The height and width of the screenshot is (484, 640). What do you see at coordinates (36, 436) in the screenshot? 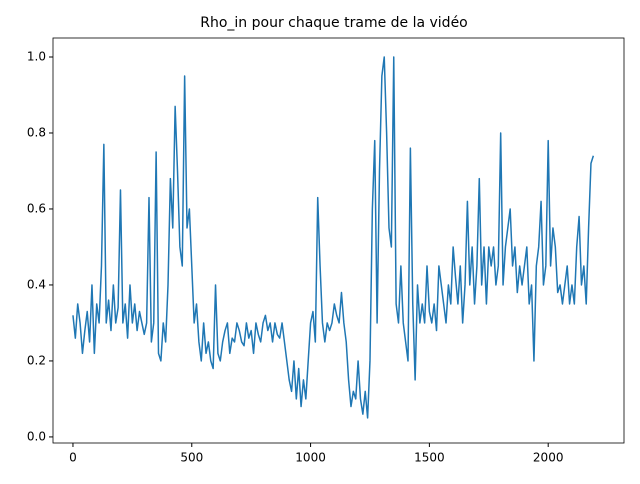
I see `y-tick-label: 0.0` at bounding box center [36, 436].